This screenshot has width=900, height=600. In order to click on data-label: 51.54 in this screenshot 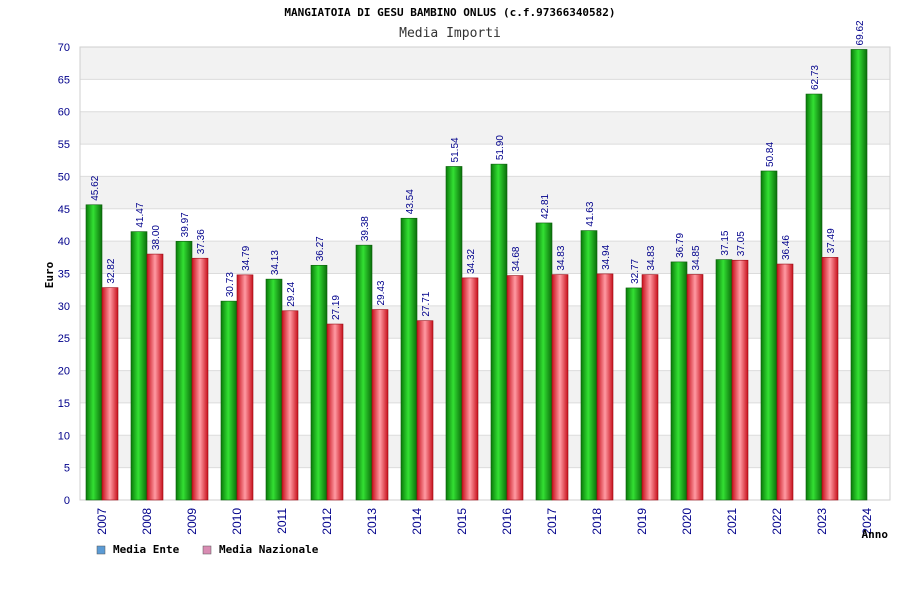, I will do `click(455, 149)`.